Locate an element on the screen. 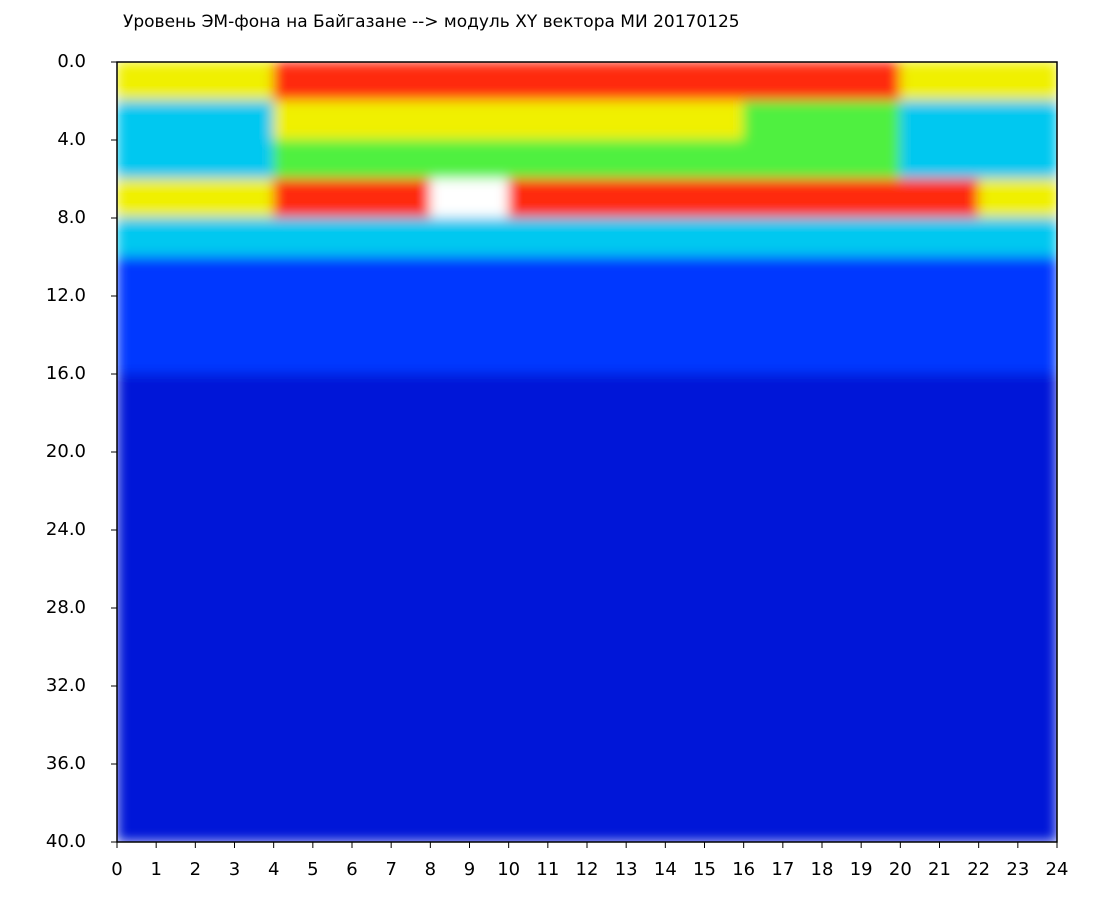 Image resolution: width=1096 pixels, height=900 pixels. x-tick-label: 19 is located at coordinates (861, 869).